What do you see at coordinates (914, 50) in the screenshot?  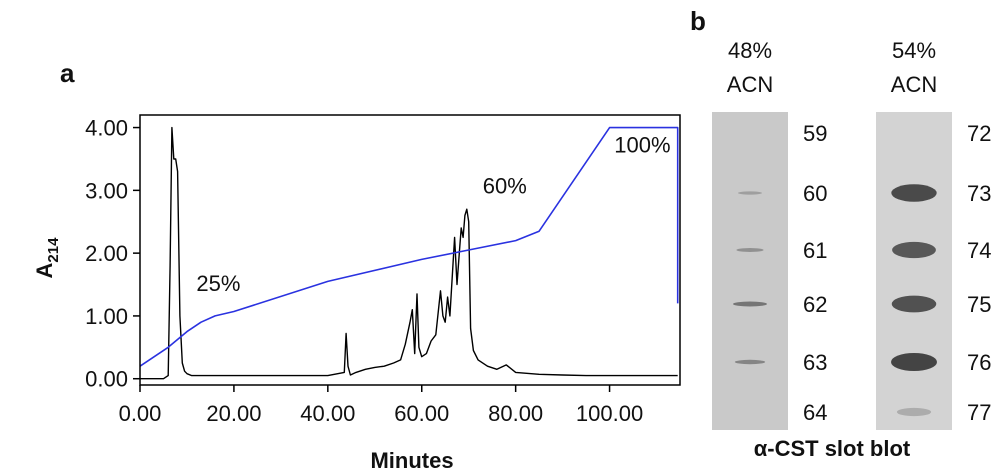 I see `strip-header-percent: 54%` at bounding box center [914, 50].